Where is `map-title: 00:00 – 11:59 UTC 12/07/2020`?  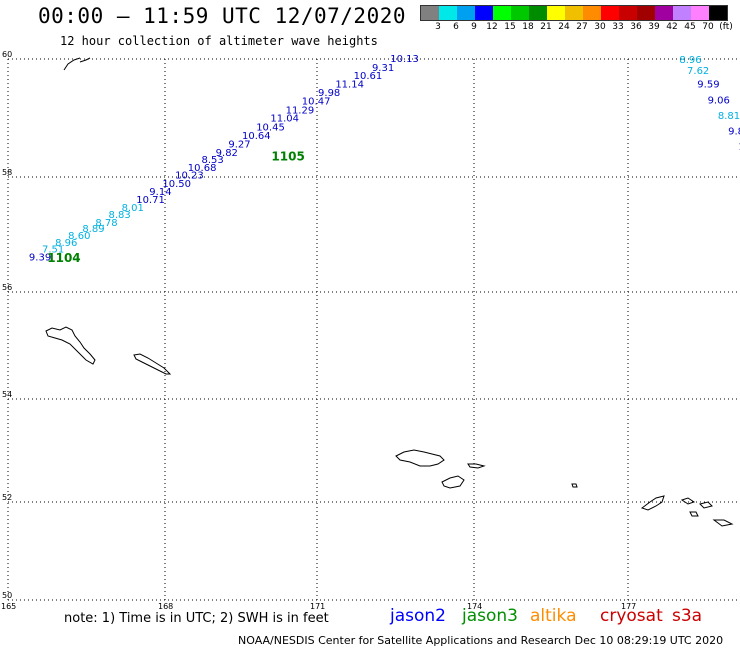
map-title: 00:00 – 11:59 UTC 12/07/2020 is located at coordinates (222, 16).